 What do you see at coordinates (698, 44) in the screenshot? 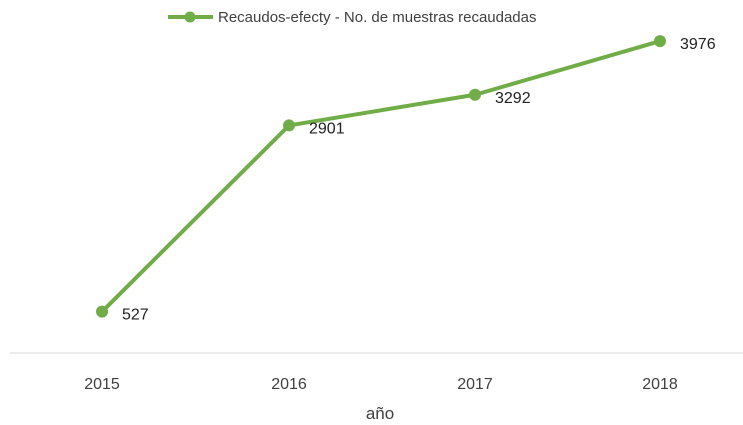
I see `data-value-label: 3976` at bounding box center [698, 44].